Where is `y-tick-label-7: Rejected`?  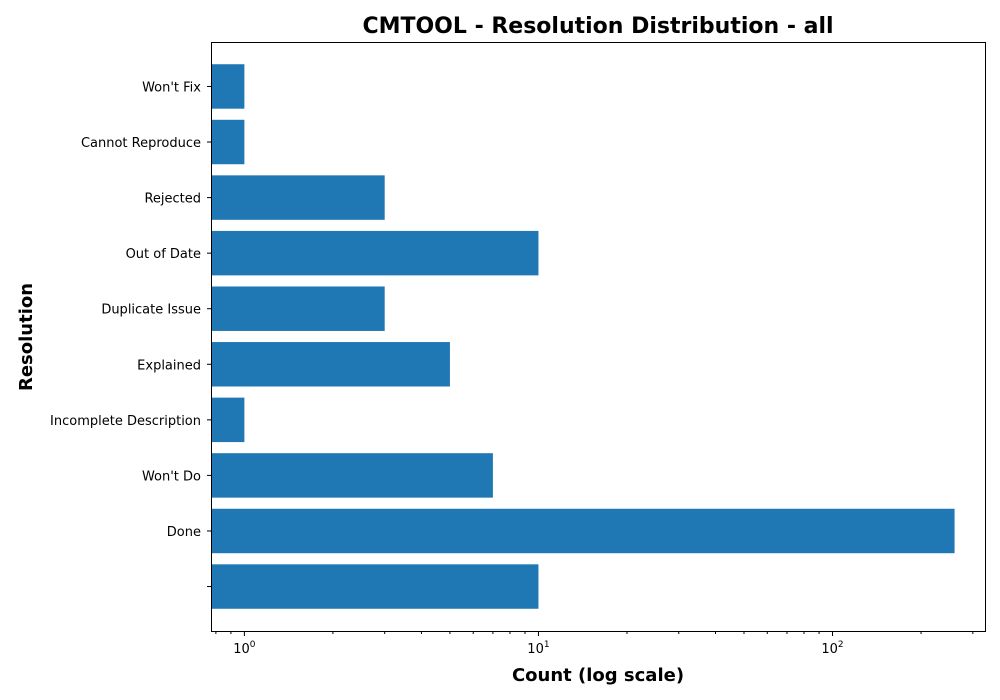
y-tick-label-7: Rejected is located at coordinates (172, 199).